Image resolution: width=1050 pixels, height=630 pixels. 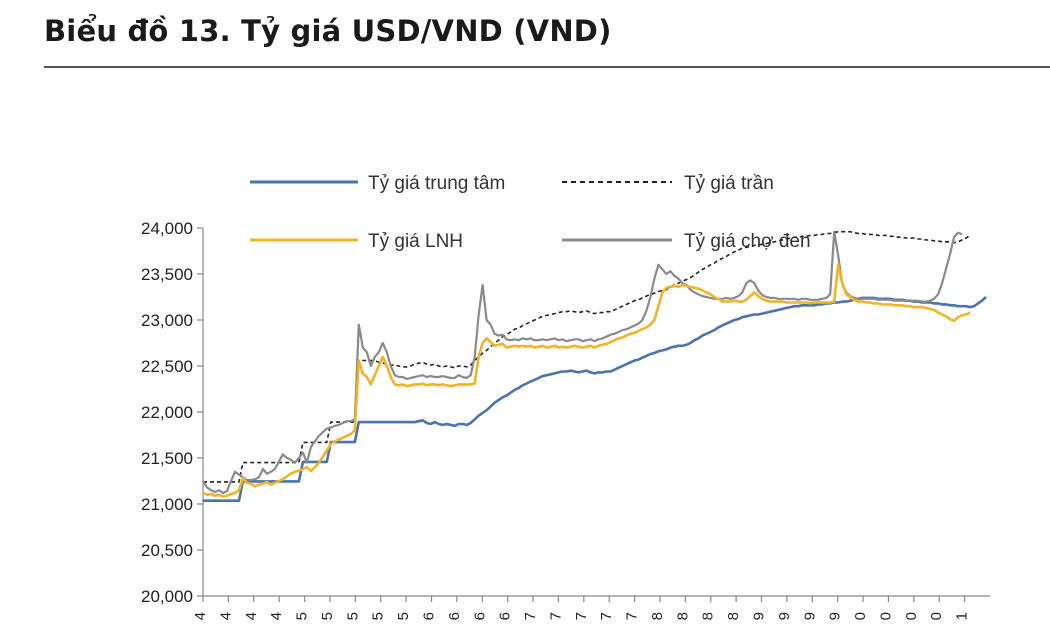 I want to click on page-title: Biểu đồ 13. Tỷ giá USD/VND (VND), so click(x=328, y=31).